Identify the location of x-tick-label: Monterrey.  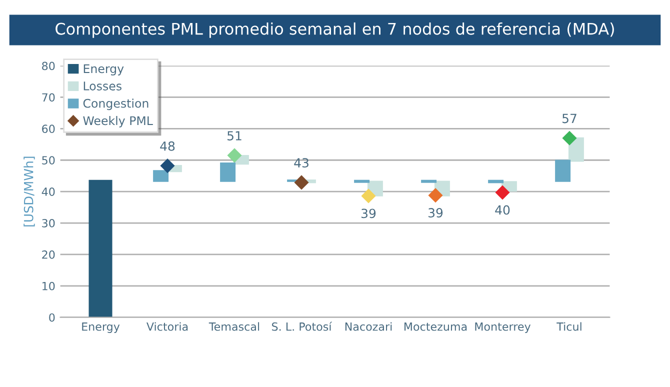
(503, 327).